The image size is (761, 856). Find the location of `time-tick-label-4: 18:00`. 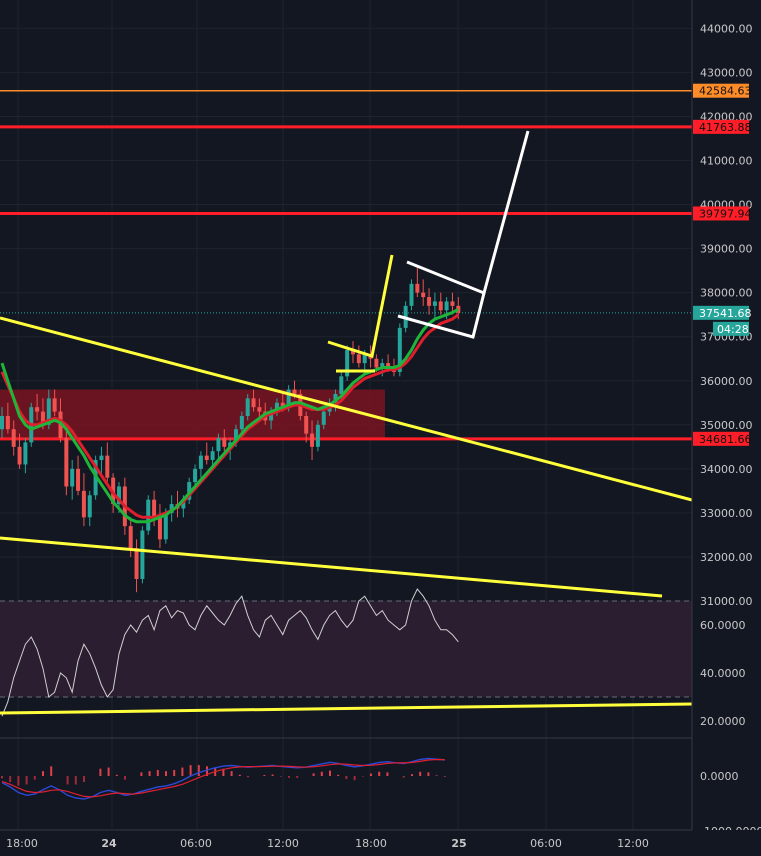

time-tick-label-4: 18:00 is located at coordinates (371, 843).